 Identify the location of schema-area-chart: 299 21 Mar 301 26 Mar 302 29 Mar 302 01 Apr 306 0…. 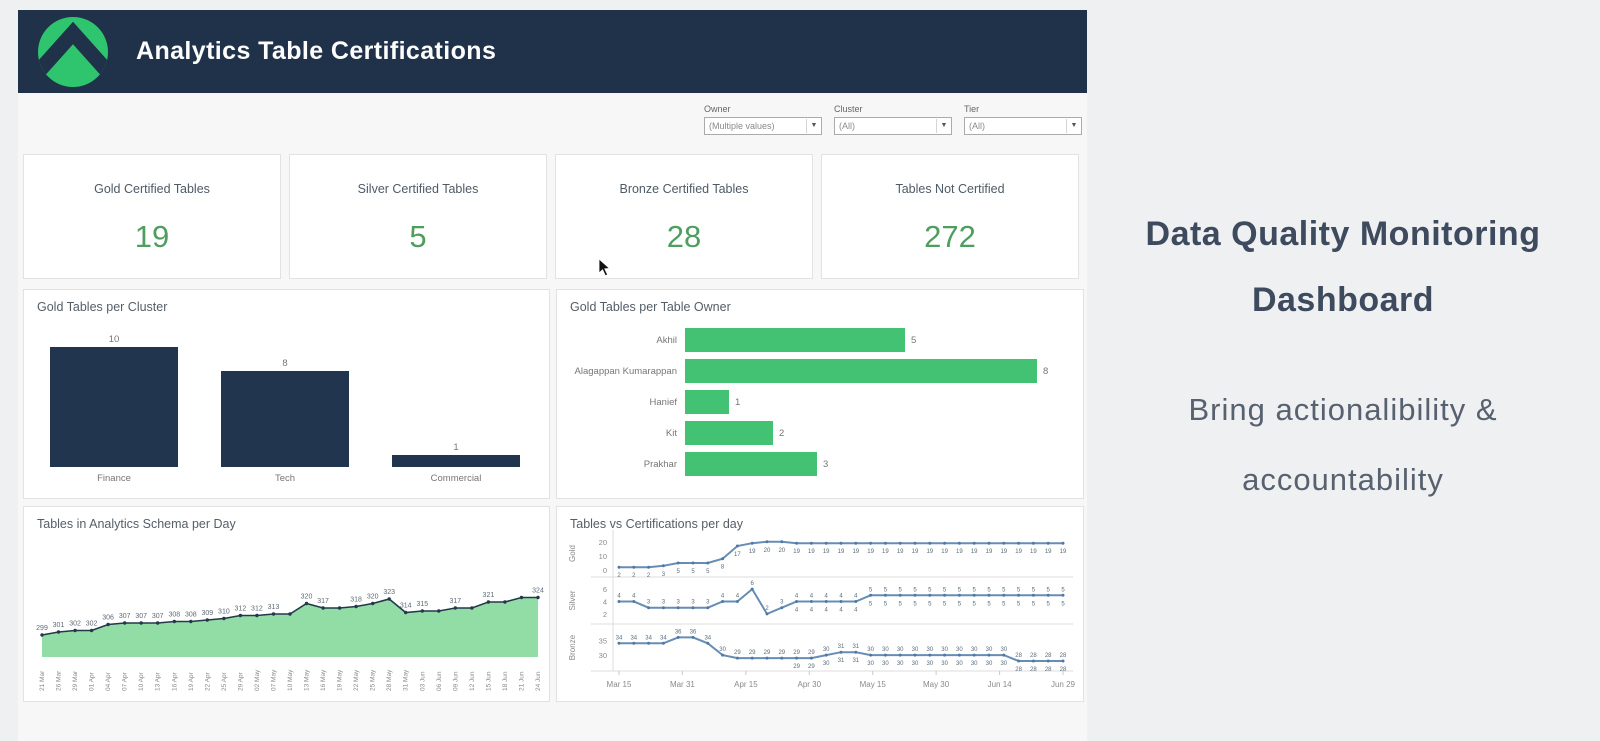
(286, 615).